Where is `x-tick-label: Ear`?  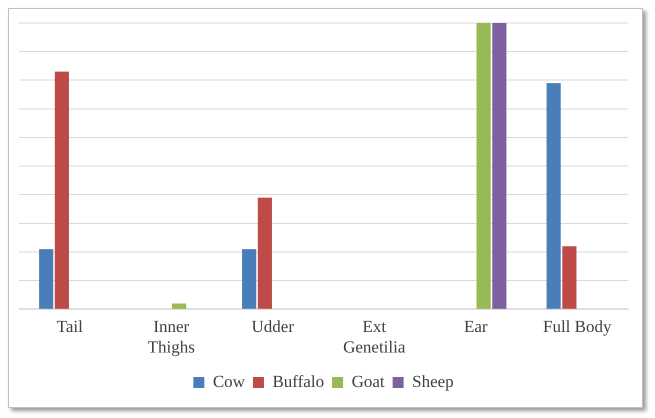 x-tick-label: Ear is located at coordinates (476, 326).